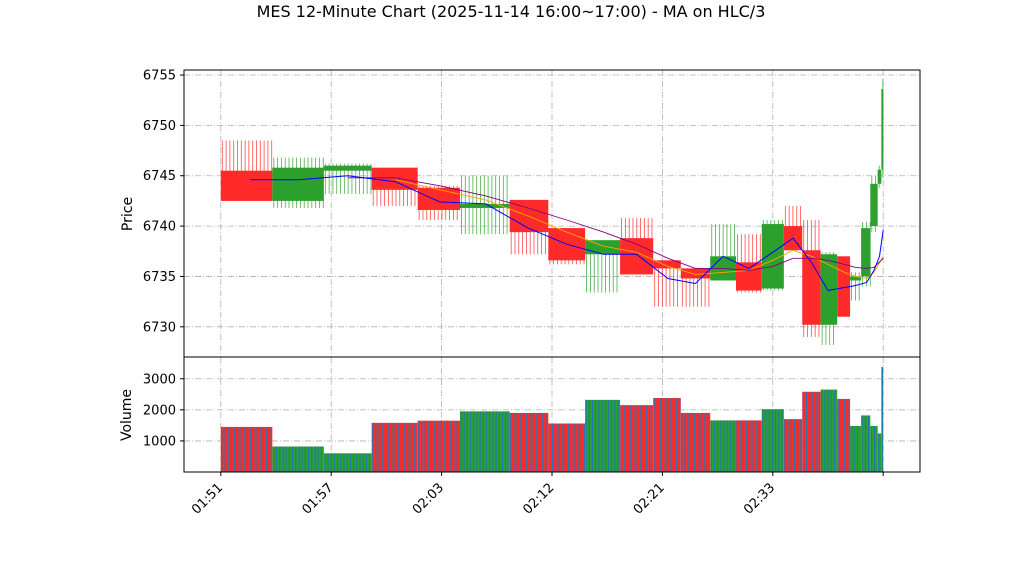 This screenshot has height=575, width=1022. Describe the element at coordinates (318, 498) in the screenshot. I see `x-tick-label: 01:57` at that location.